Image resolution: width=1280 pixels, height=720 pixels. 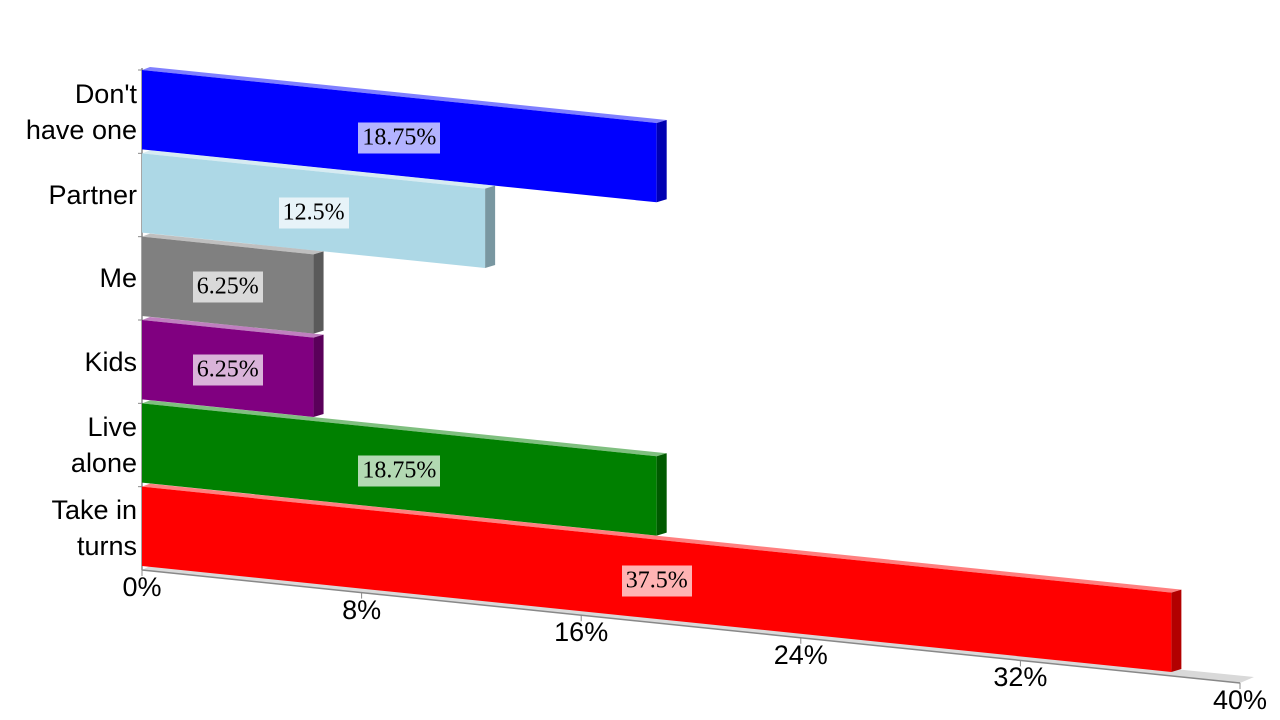 I want to click on x-tick-label: 40%, so click(x=1240, y=700).